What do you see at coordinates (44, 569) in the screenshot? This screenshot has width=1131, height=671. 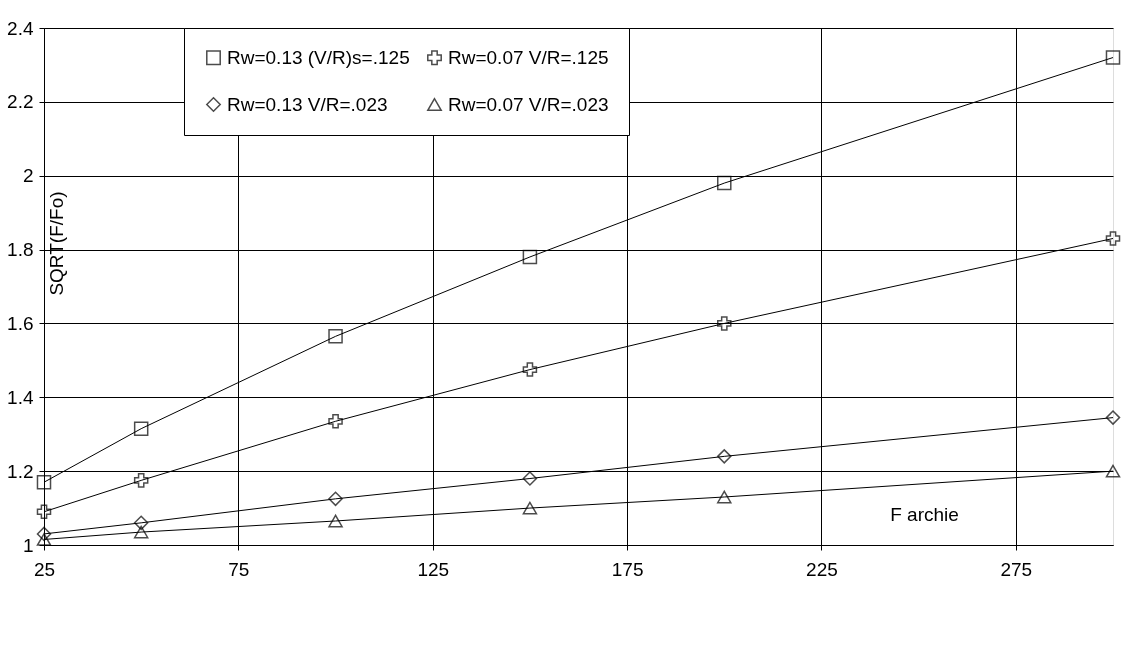 I see `x-tick-label: 25` at bounding box center [44, 569].